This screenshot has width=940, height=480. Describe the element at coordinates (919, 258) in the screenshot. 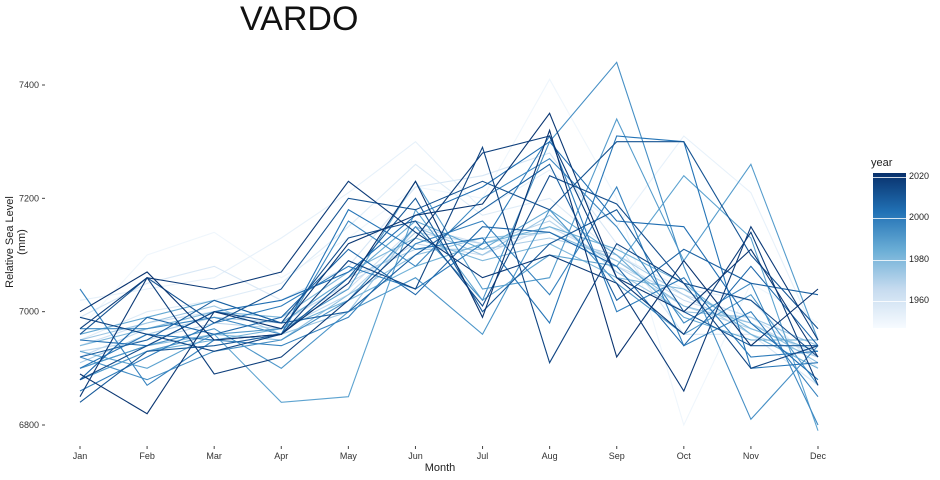

I see `legend-tick-label: 1980` at that location.